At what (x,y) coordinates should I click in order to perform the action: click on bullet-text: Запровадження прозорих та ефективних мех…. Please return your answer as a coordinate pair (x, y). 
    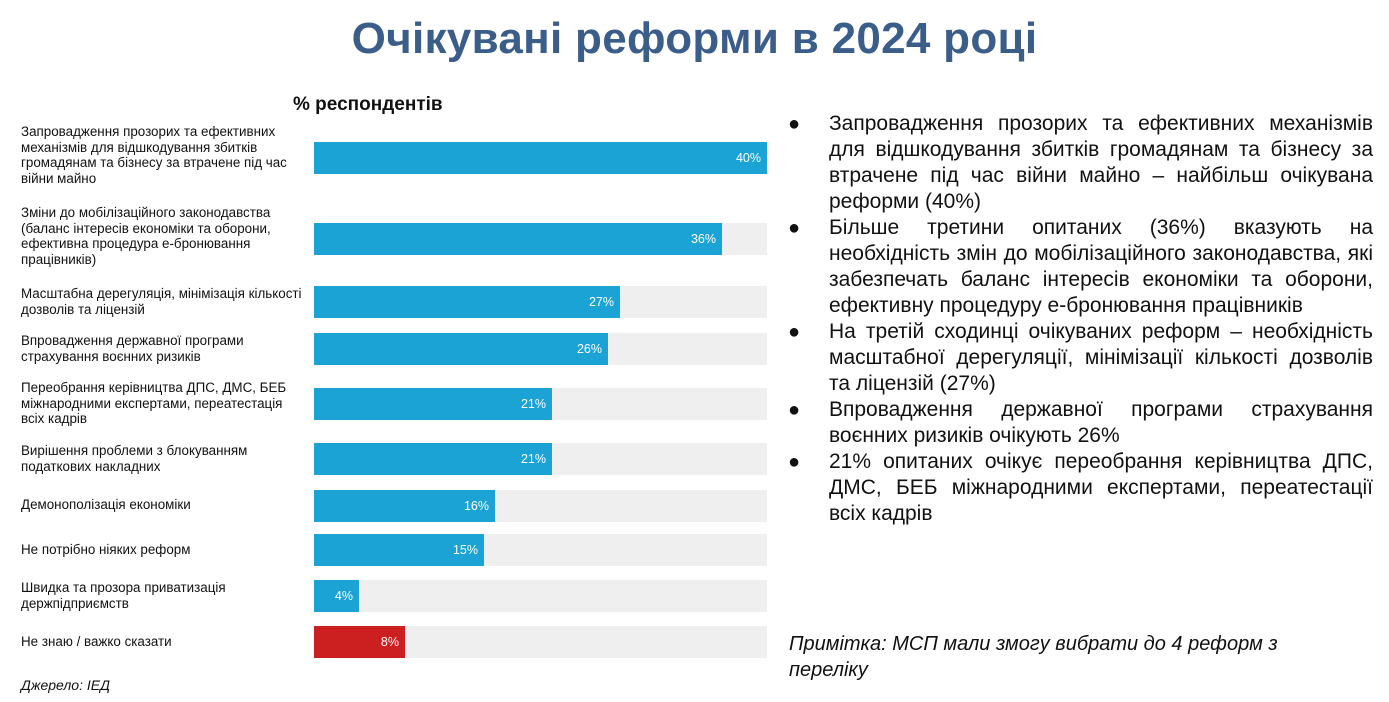
    Looking at the image, I should click on (1101, 162).